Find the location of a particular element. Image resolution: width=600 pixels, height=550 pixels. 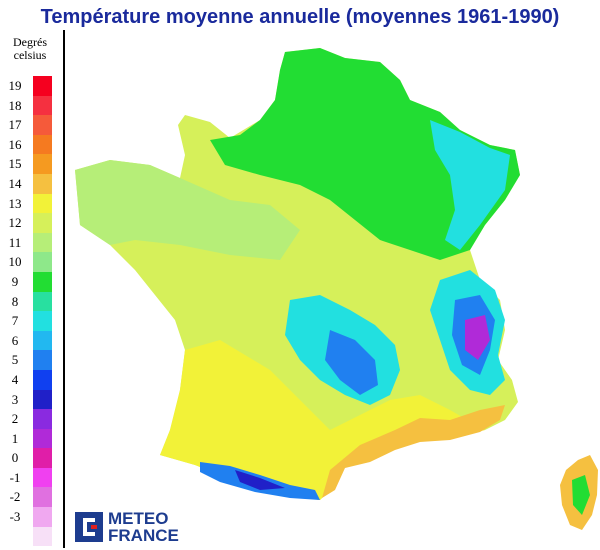

meteo-france-emblem-icon is located at coordinates (89, 527).